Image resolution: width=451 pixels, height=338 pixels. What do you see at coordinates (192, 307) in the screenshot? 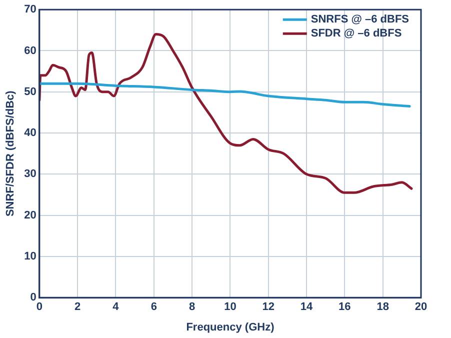
I see `x-tick-label: 8` at bounding box center [192, 307].